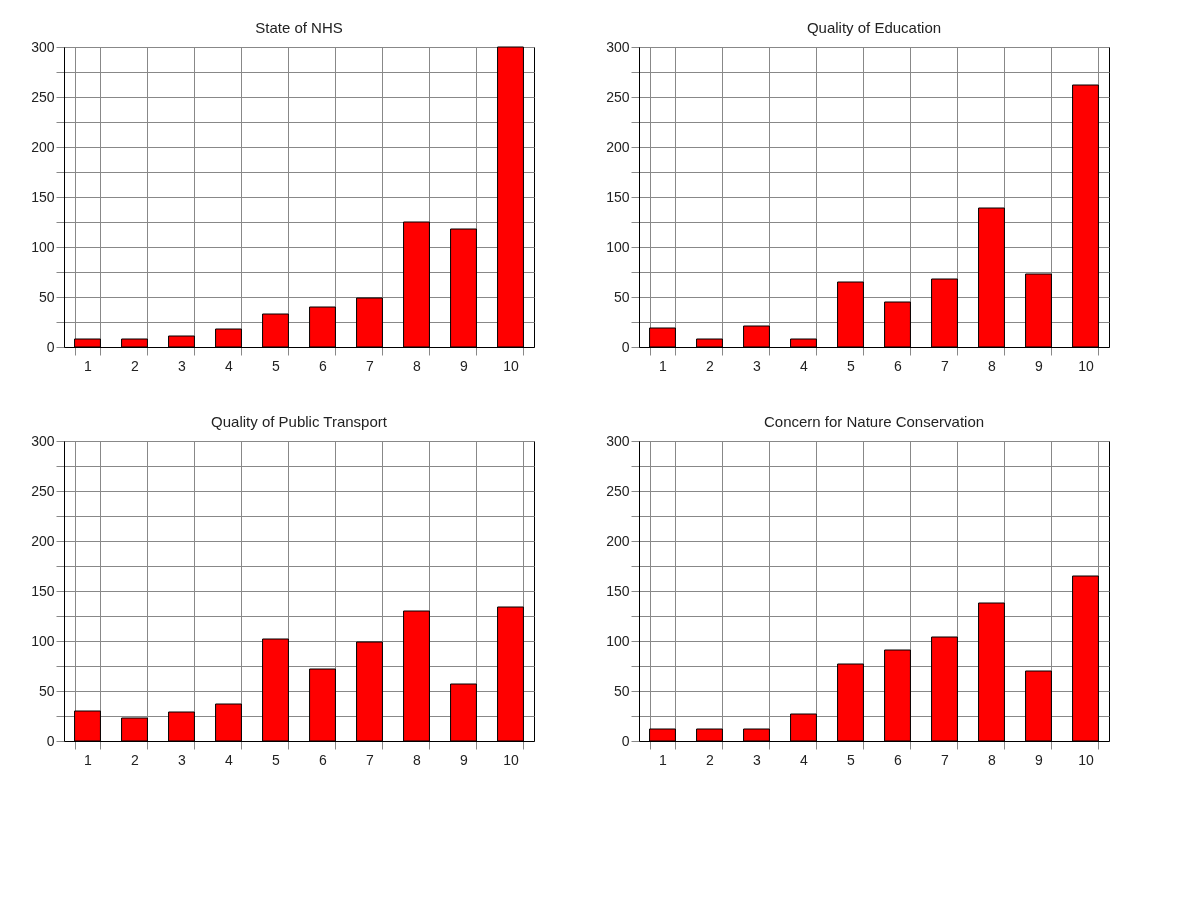 The width and height of the screenshot is (1204, 900). What do you see at coordinates (299, 421) in the screenshot?
I see `chart-title: Quality of Public Transport` at bounding box center [299, 421].